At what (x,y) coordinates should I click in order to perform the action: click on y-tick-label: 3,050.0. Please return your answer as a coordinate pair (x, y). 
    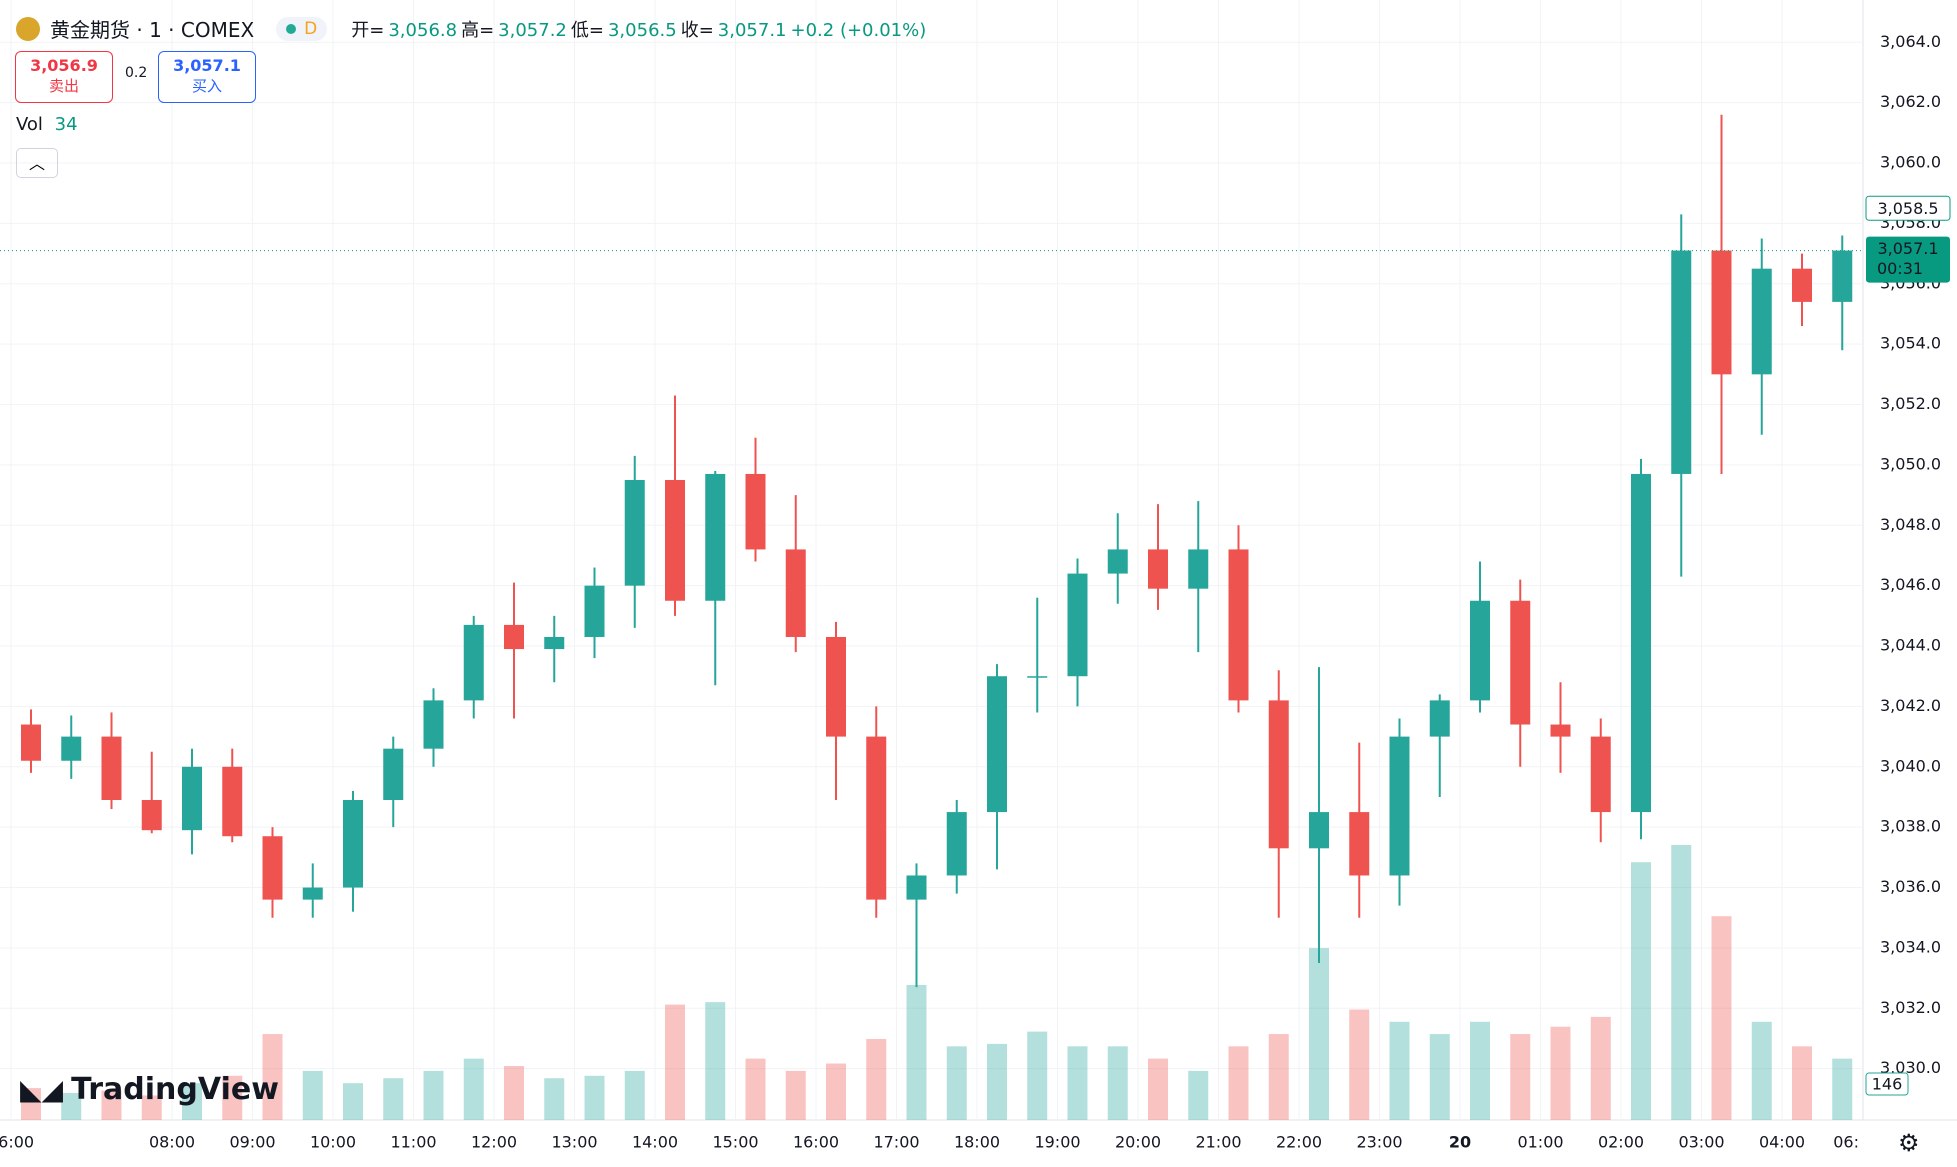
    Looking at the image, I should click on (1910, 463).